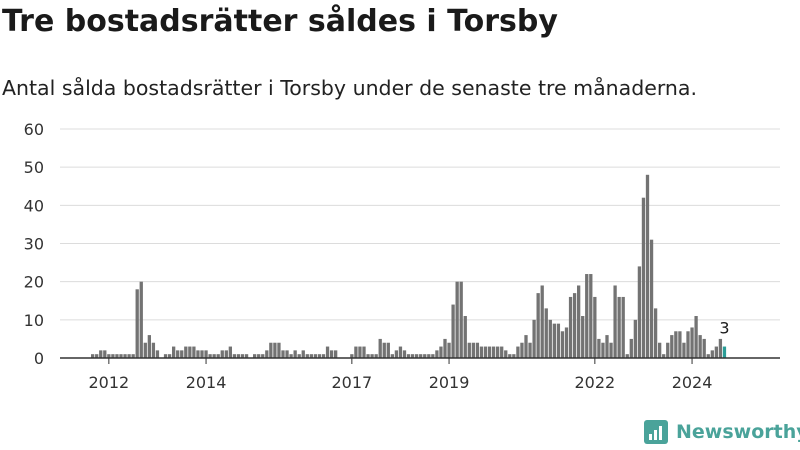 The width and height of the screenshot is (800, 450). Describe the element at coordinates (34, 205) in the screenshot. I see `y-tick-label: 40` at that location.